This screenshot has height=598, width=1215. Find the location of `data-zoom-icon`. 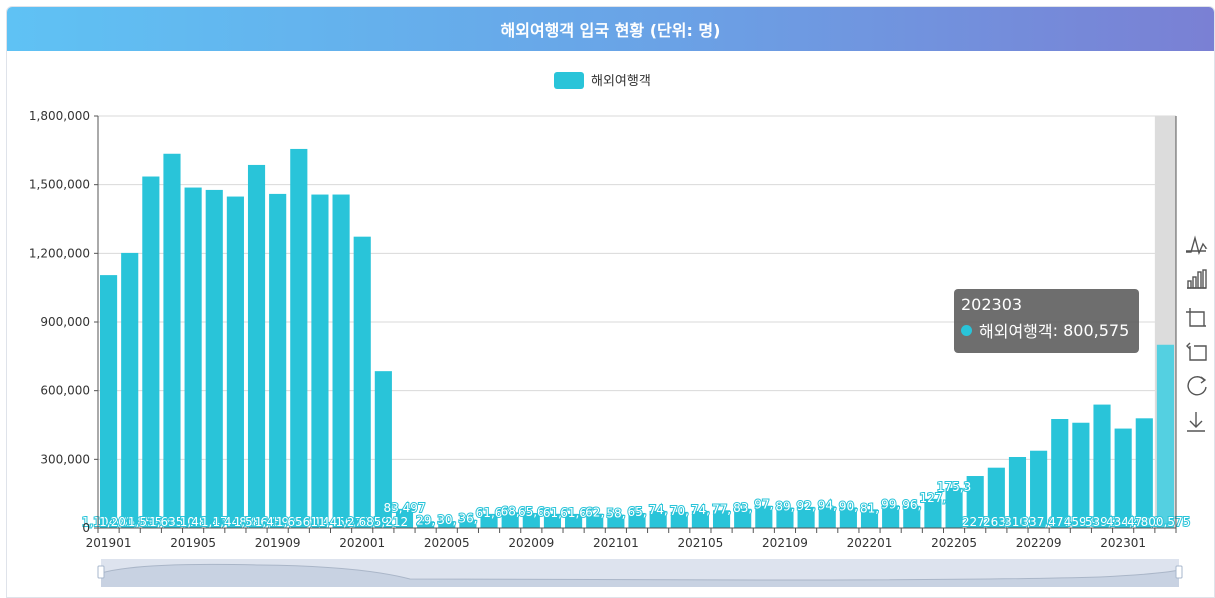

data-zoom-icon is located at coordinates (1196, 317).